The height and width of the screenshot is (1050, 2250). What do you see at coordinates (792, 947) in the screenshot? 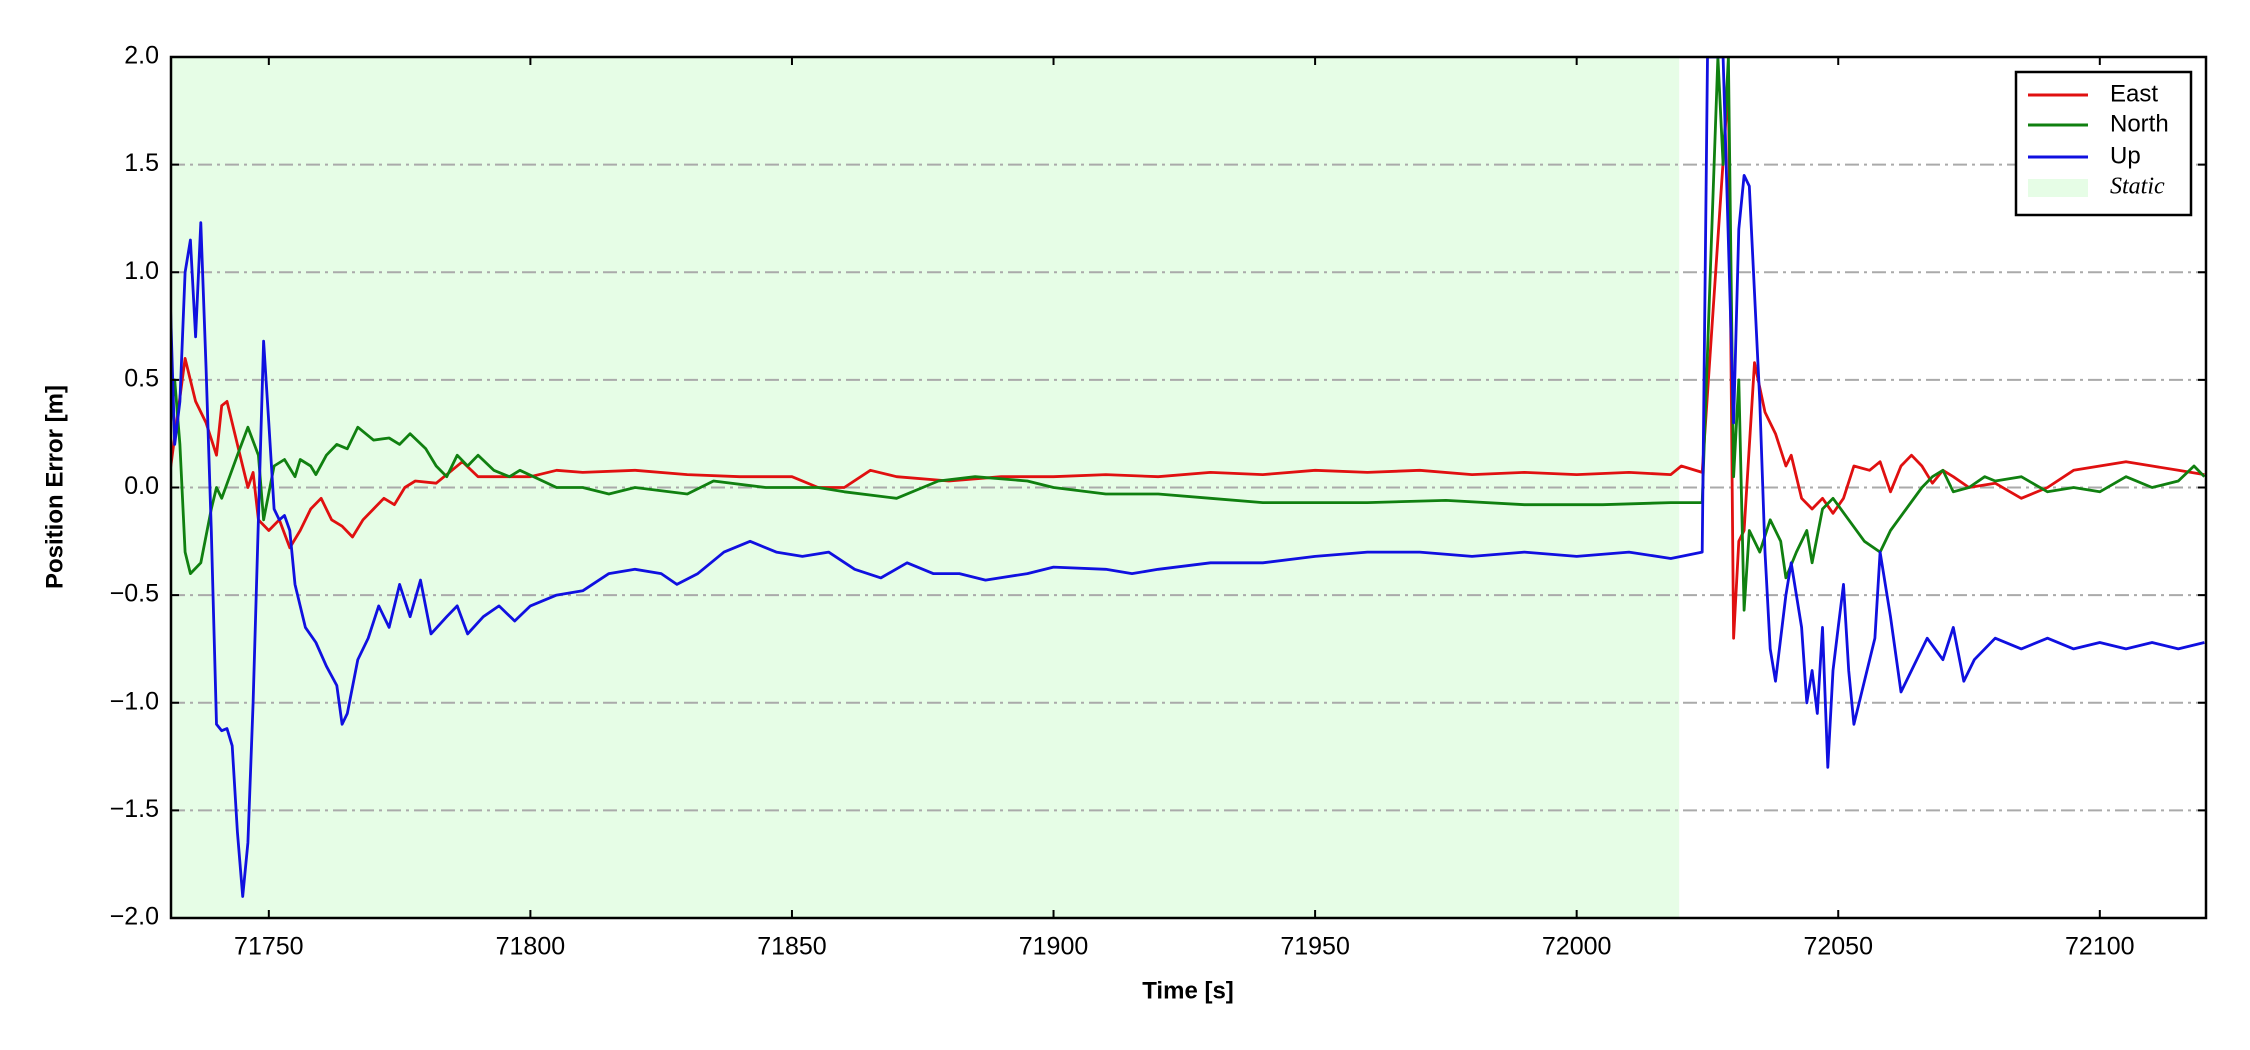
I see `x-tick-label: 71850` at bounding box center [792, 947].